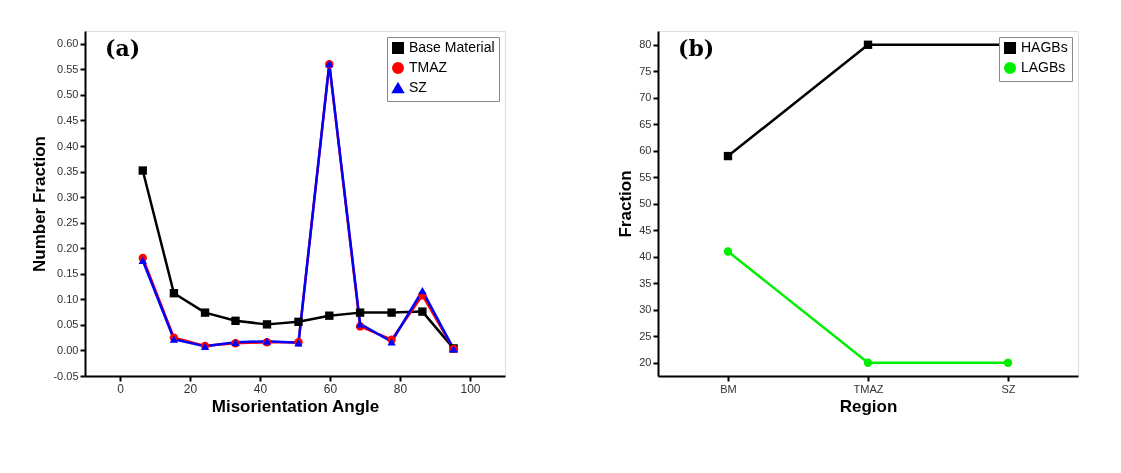 This screenshot has width=1121, height=473. I want to click on y-tick-label: 0.20, so click(68, 247).